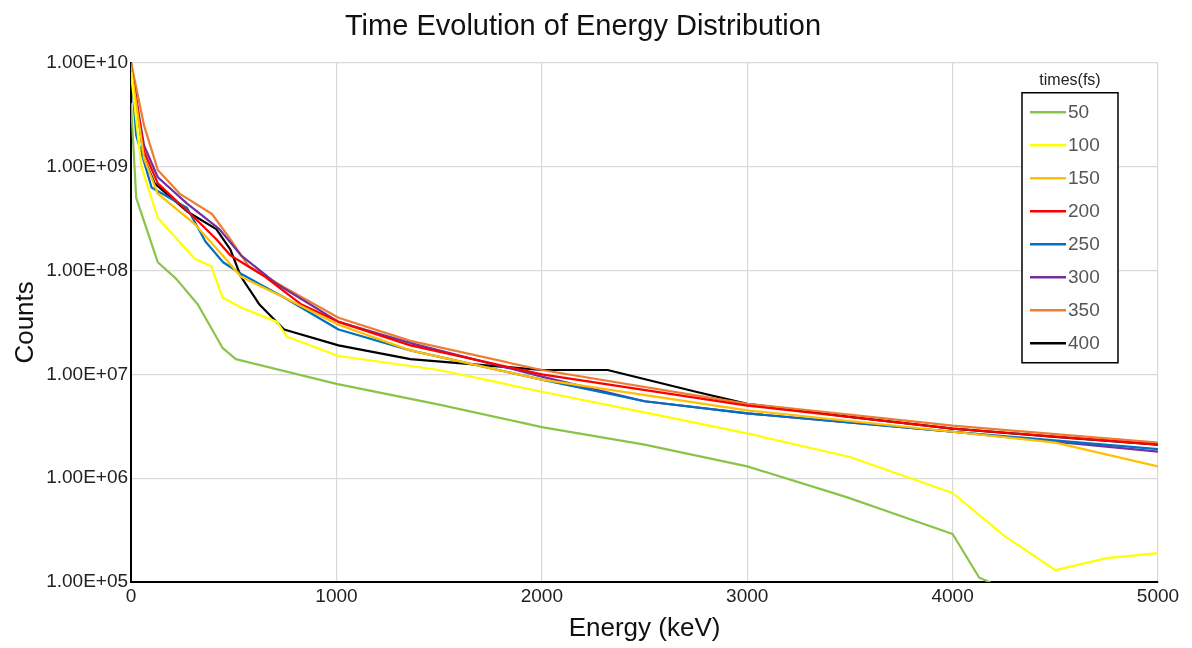 The height and width of the screenshot is (648, 1192). What do you see at coordinates (1079, 111) in the screenshot?
I see `legend-label: 50` at bounding box center [1079, 111].